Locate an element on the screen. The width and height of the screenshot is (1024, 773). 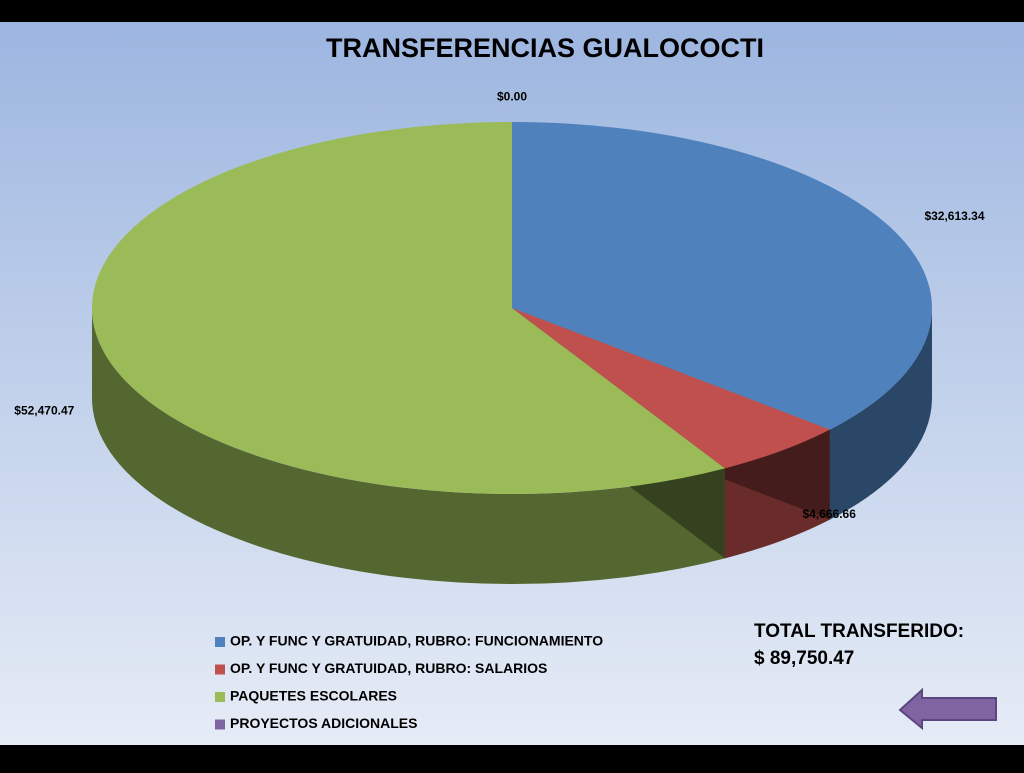
chart-title: TRANSFERENCIAS GUALOCOCTI is located at coordinates (545, 48).